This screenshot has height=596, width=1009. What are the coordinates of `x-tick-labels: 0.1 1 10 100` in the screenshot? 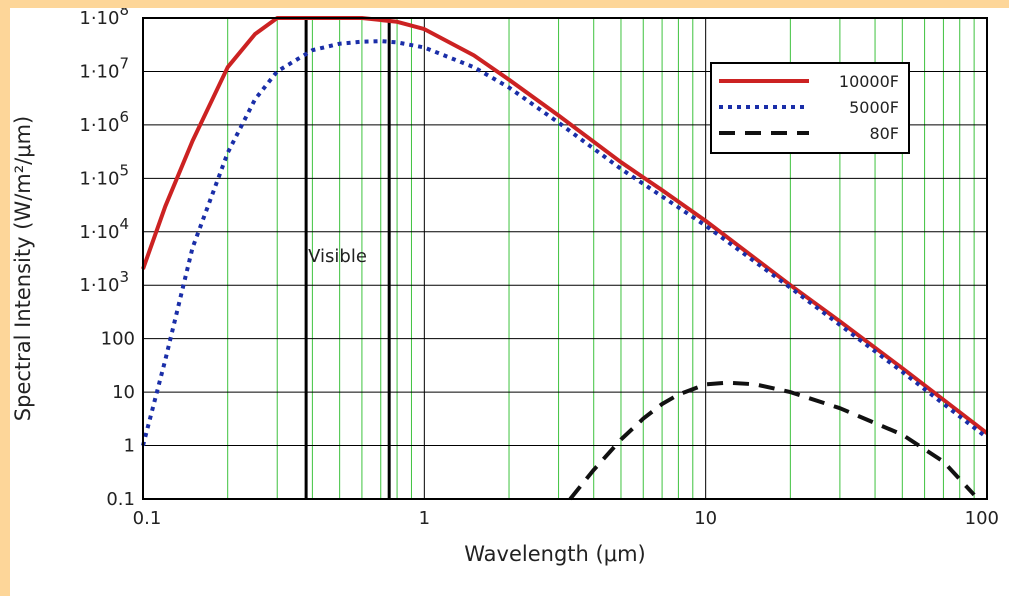 It's located at (566, 518).